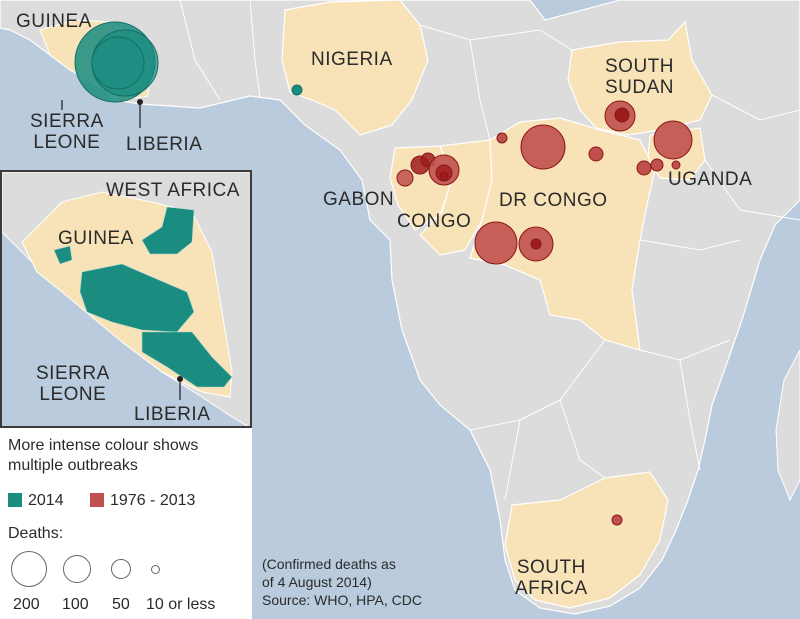 The height and width of the screenshot is (619, 800). Describe the element at coordinates (67, 132) in the screenshot. I see `label-sierra-leone: SIERRA LEONE` at that location.